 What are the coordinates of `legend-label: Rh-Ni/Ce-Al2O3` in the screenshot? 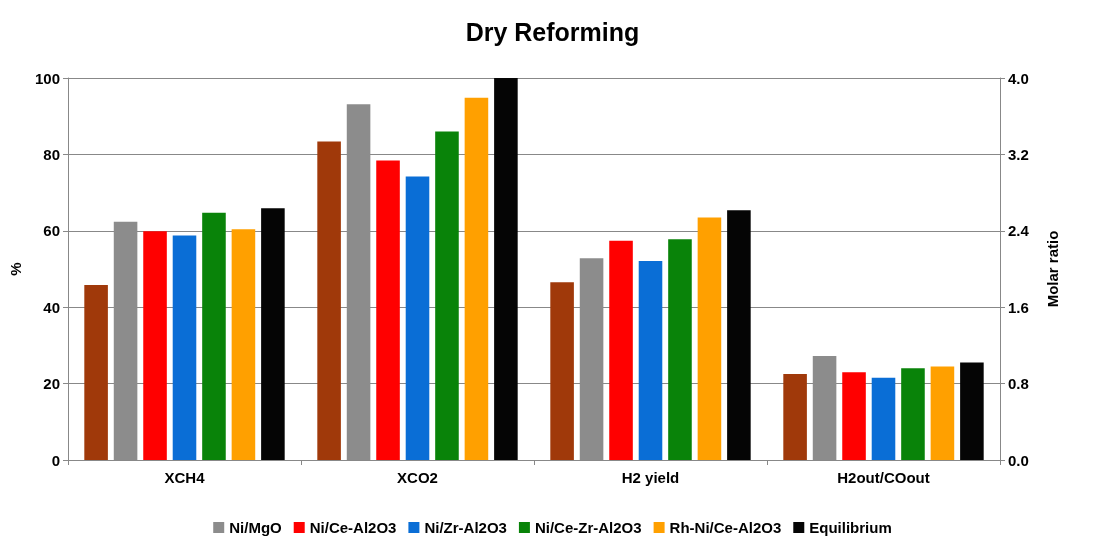 It's located at (725, 527).